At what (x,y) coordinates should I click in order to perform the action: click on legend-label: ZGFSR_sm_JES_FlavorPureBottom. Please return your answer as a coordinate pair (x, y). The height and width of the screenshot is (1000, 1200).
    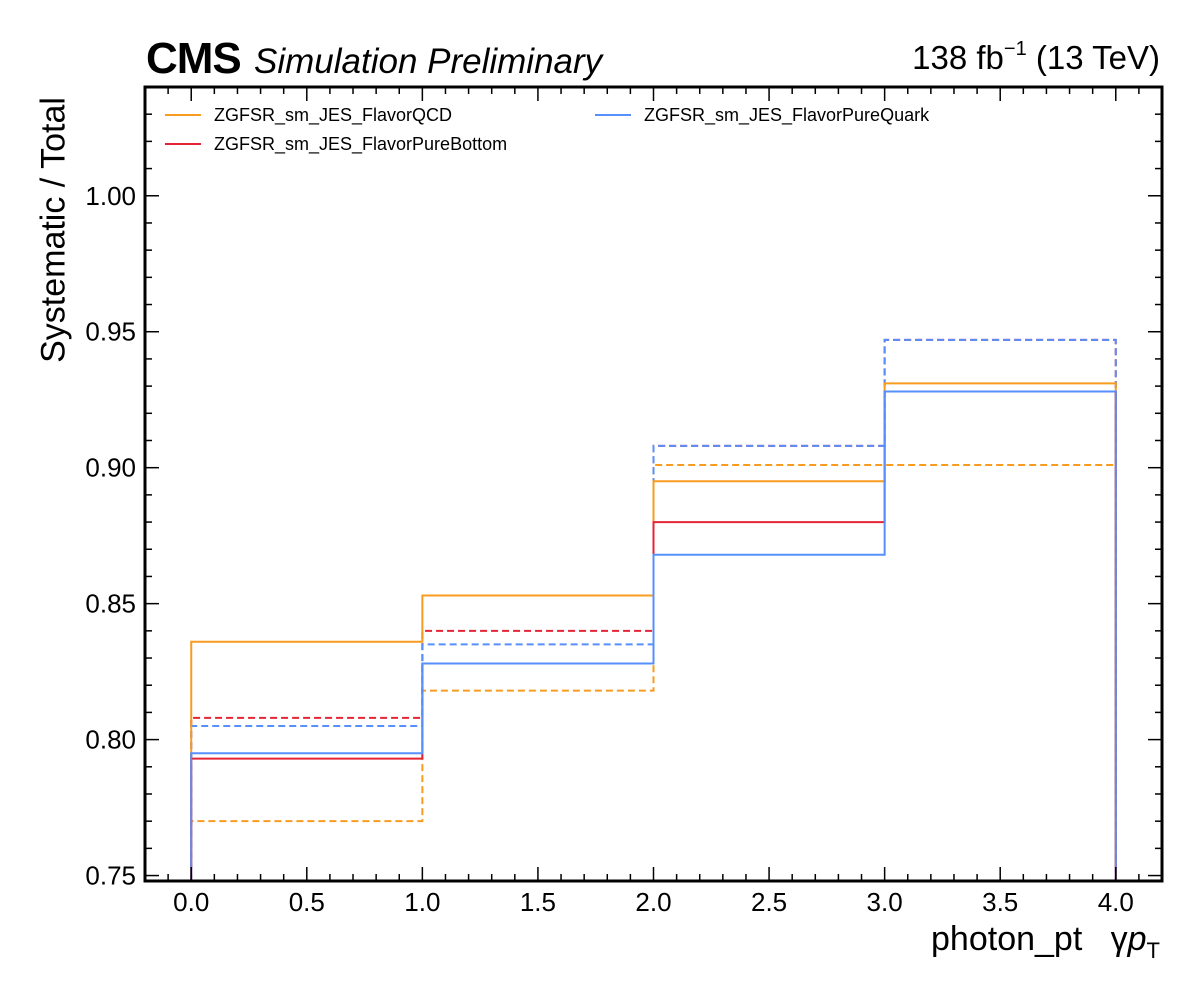
    Looking at the image, I should click on (360, 144).